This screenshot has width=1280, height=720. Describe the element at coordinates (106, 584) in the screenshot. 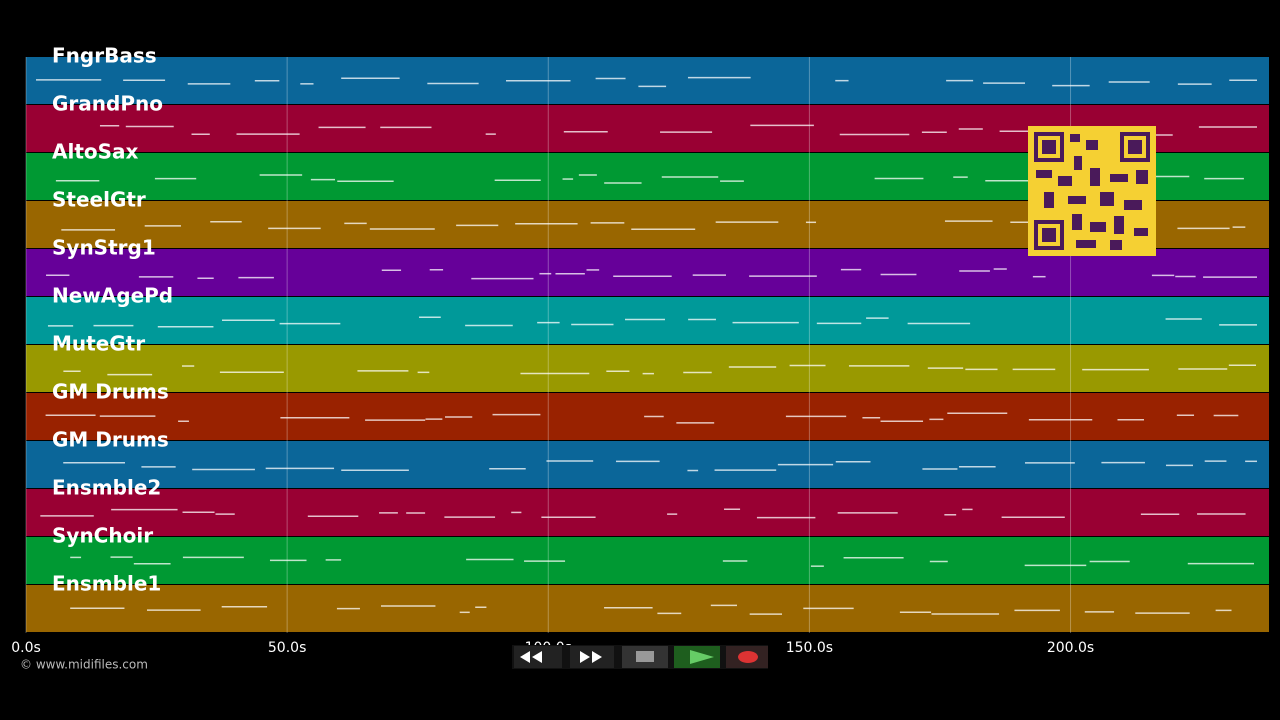

I see `track-name: Ensmble1` at that location.